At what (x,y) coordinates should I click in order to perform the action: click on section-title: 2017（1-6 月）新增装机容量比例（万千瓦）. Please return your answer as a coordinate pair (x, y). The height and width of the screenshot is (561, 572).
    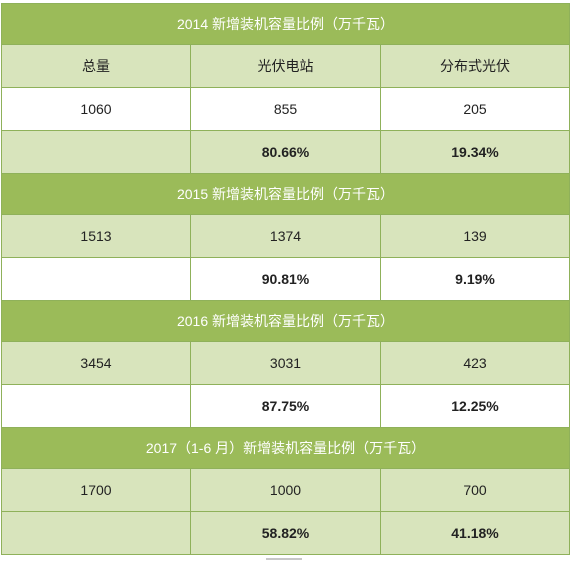
    Looking at the image, I should click on (285, 448).